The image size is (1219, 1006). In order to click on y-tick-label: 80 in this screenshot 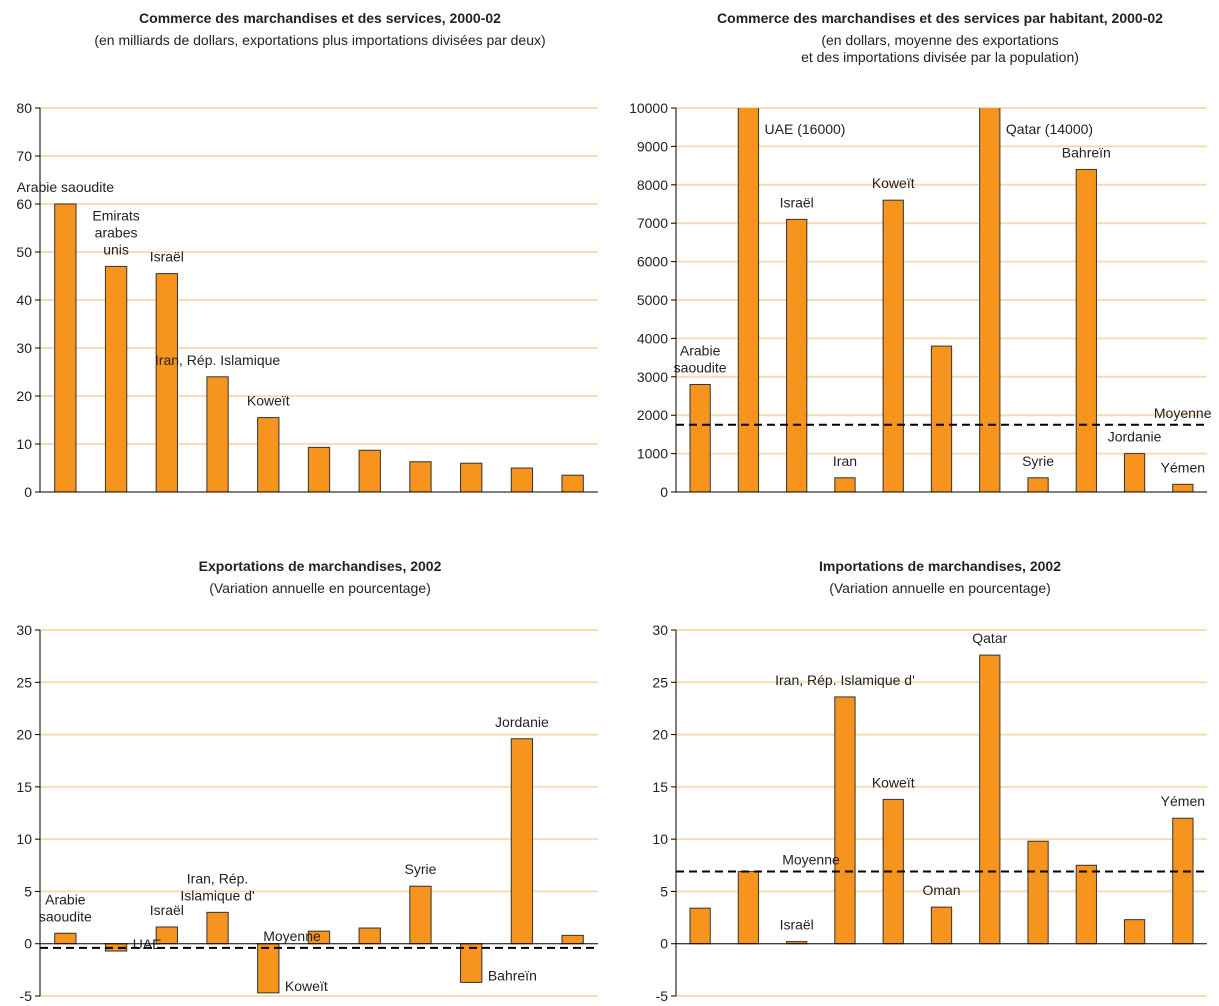, I will do `click(24, 108)`.